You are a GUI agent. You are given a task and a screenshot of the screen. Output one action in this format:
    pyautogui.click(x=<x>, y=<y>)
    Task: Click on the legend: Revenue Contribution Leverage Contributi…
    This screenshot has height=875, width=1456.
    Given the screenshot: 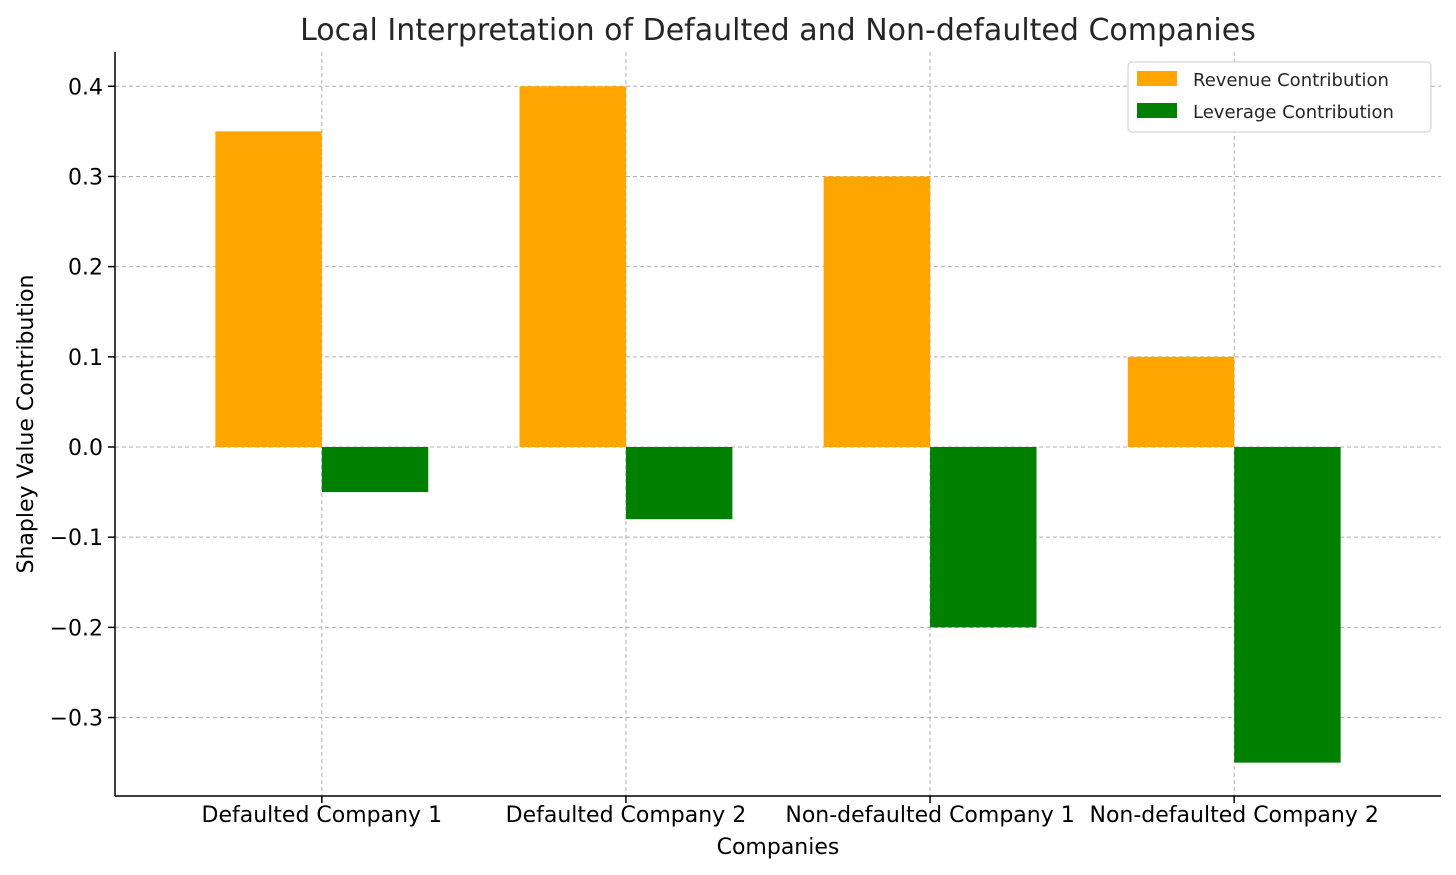 What is the action you would take?
    pyautogui.click(x=1279, y=97)
    